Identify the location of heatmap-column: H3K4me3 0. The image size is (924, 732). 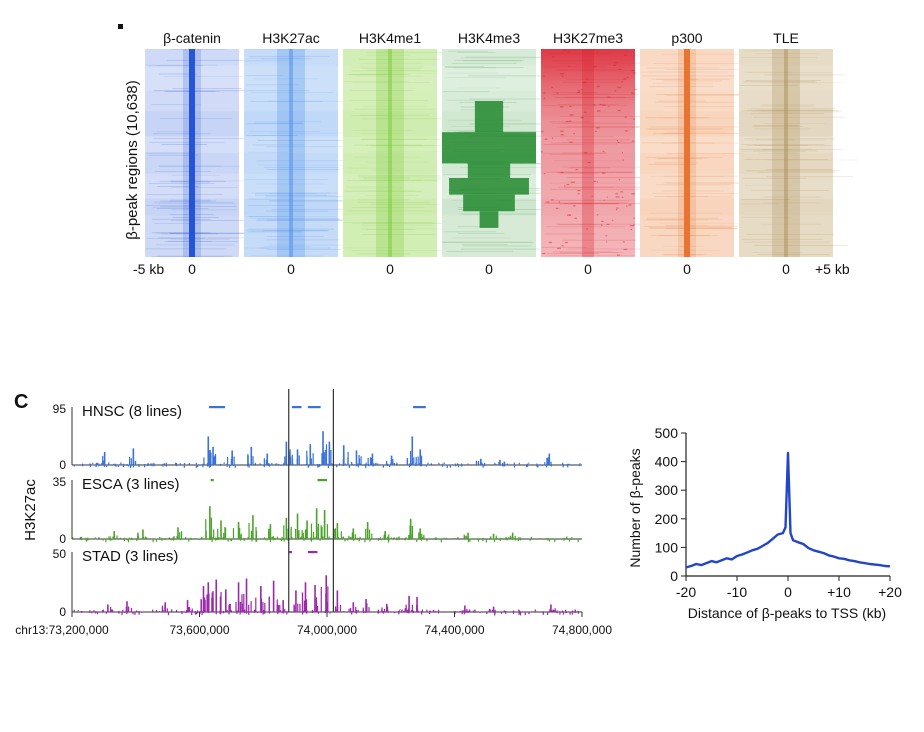
(500, 153).